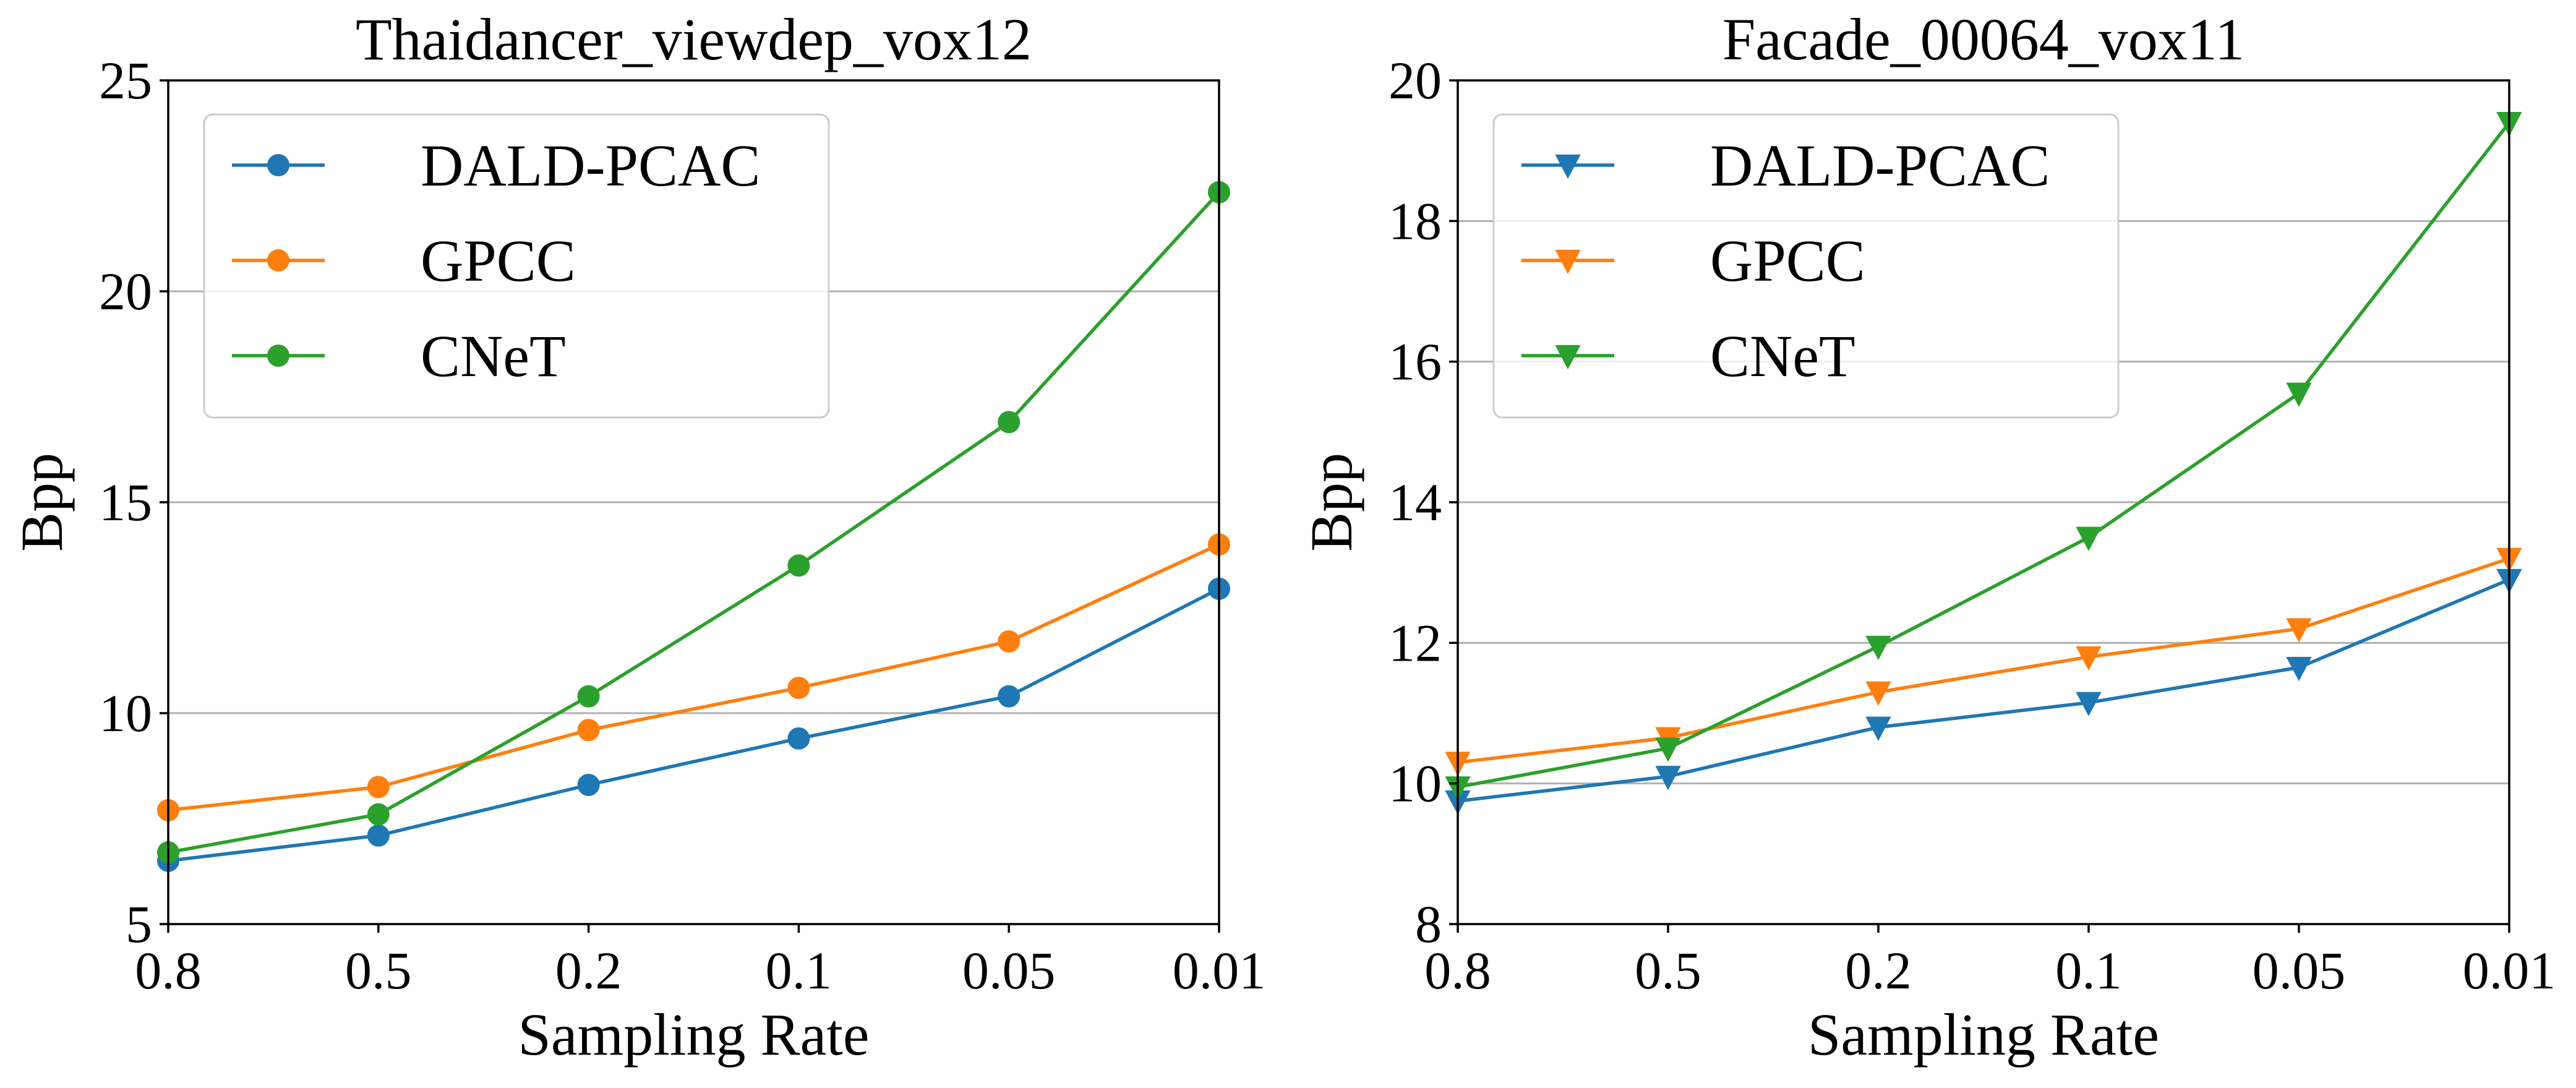 The width and height of the screenshot is (2576, 1088). What do you see at coordinates (1983, 39) in the screenshot?
I see `chart-title: Facade_00064_vox11` at bounding box center [1983, 39].